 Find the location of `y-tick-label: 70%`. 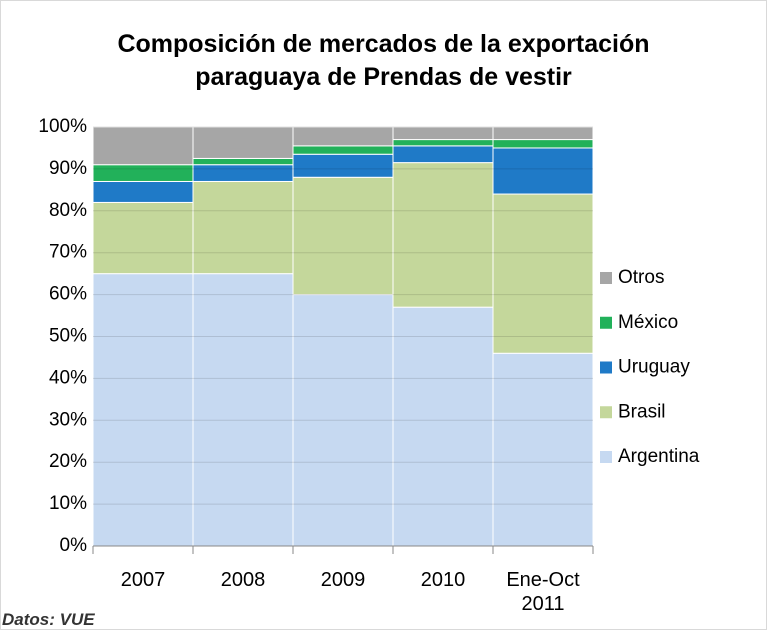

y-tick-label: 70% is located at coordinates (68, 252).